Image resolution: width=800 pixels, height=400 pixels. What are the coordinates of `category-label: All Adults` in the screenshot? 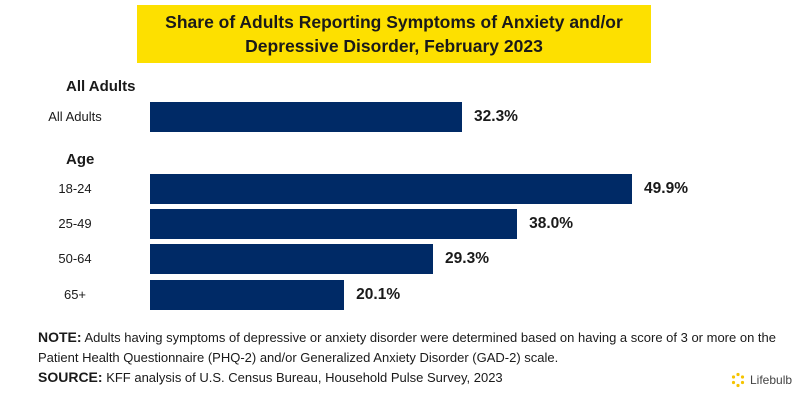 It's located at (75, 116).